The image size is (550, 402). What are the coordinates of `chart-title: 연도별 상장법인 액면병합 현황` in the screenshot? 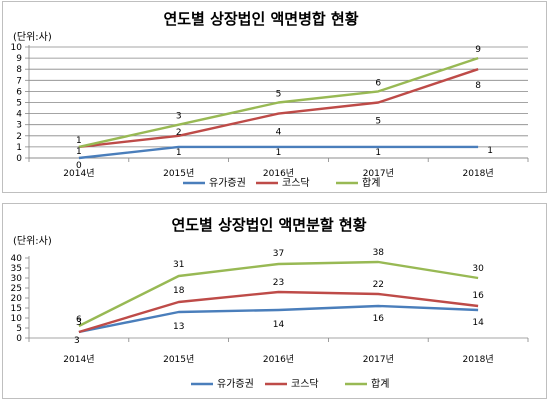 It's located at (260, 19).